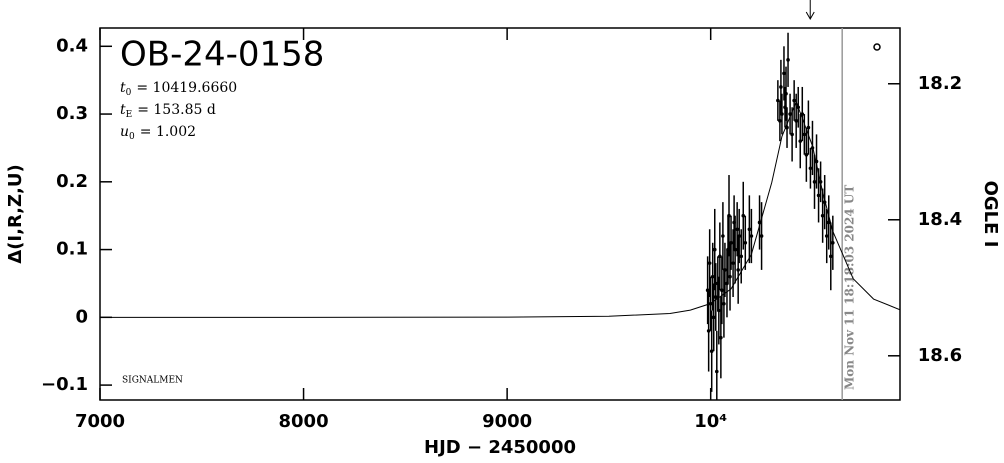 The width and height of the screenshot is (1004, 463). What do you see at coordinates (176, 110) in the screenshot?
I see `param-text: = 153.85 d` at bounding box center [176, 110].